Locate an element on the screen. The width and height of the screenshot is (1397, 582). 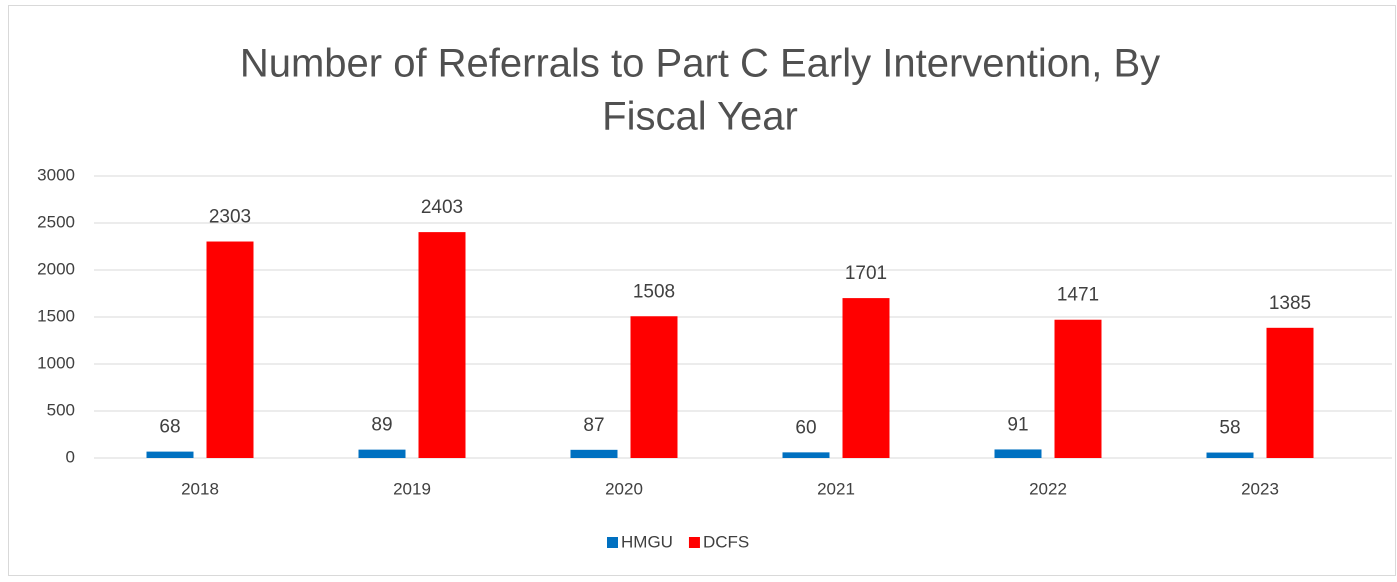
y-tick-label: 2500 is located at coordinates (56, 221).